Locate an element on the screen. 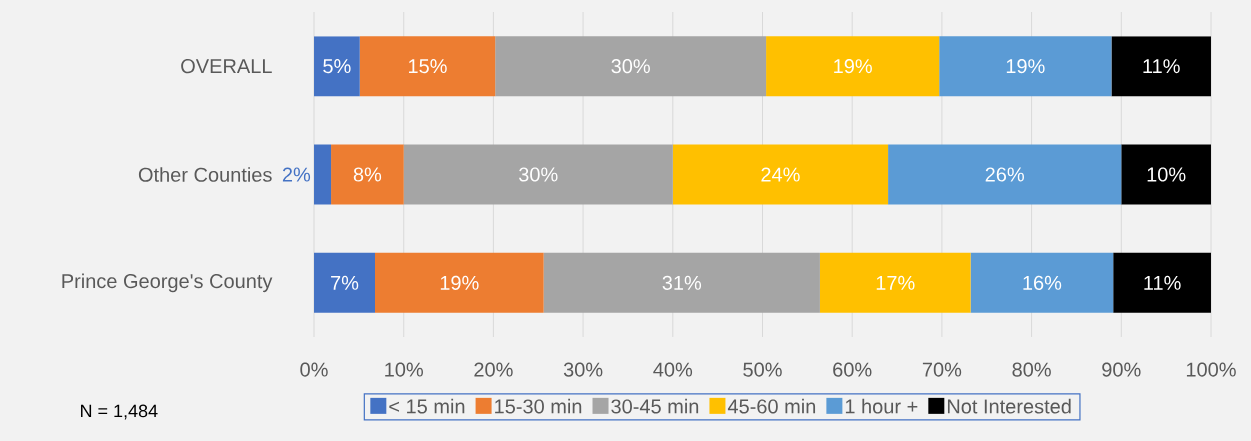  data-label: 16% is located at coordinates (1042, 282).